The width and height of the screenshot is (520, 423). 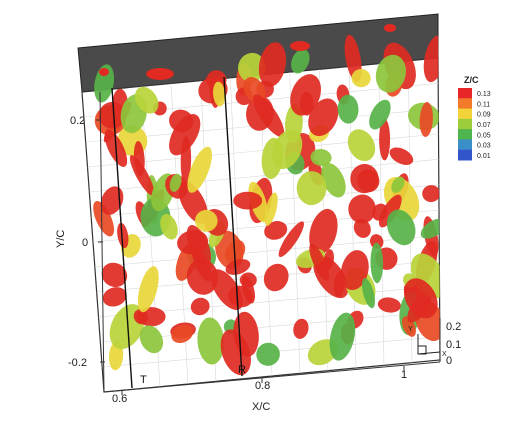 What do you see at coordinates (262, 386) in the screenshot?
I see `x-tick-label: 0.8` at bounding box center [262, 386].